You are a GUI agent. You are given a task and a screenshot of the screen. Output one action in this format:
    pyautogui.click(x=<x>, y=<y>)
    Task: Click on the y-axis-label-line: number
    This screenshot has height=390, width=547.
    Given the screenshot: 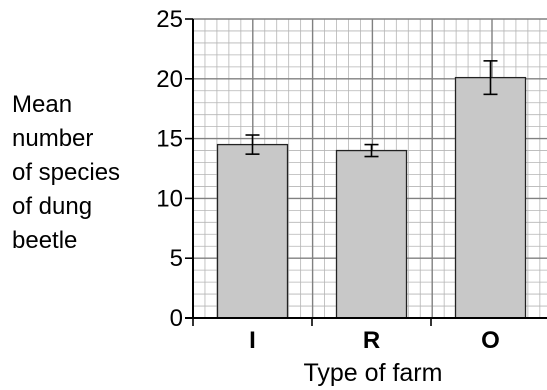 What is the action you would take?
    pyautogui.click(x=53, y=138)
    